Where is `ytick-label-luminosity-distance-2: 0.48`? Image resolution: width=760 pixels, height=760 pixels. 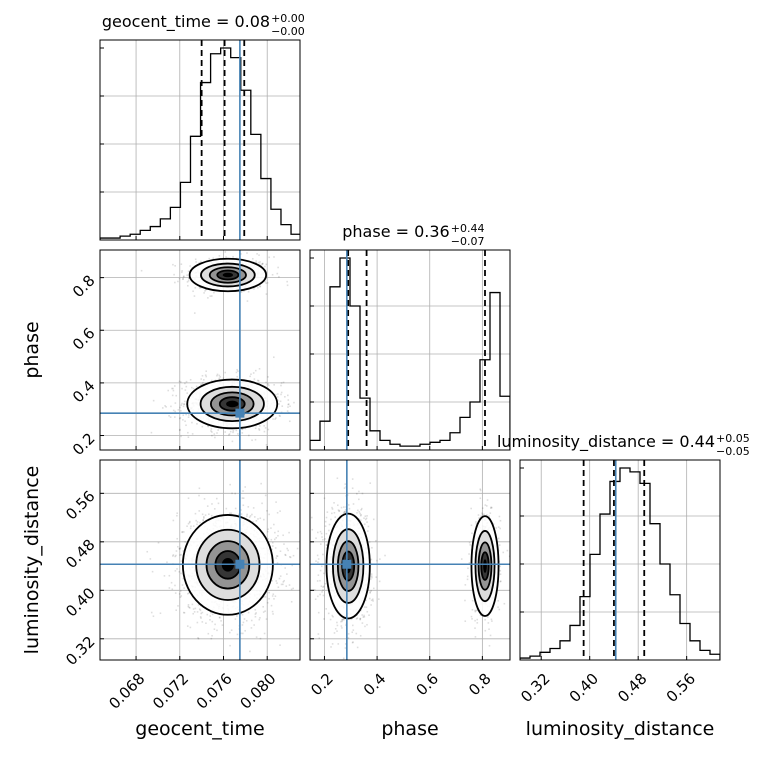
ytick-label-luminosity-distance-2: 0.48 is located at coordinates (80, 554).